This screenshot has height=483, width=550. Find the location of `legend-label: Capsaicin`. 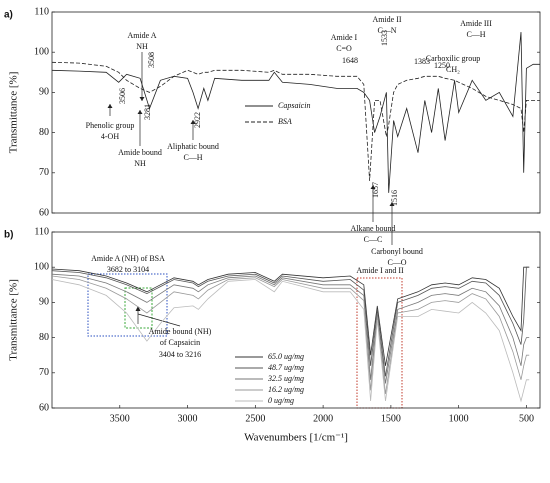

legend-label: Capsaicin is located at coordinates (294, 105).